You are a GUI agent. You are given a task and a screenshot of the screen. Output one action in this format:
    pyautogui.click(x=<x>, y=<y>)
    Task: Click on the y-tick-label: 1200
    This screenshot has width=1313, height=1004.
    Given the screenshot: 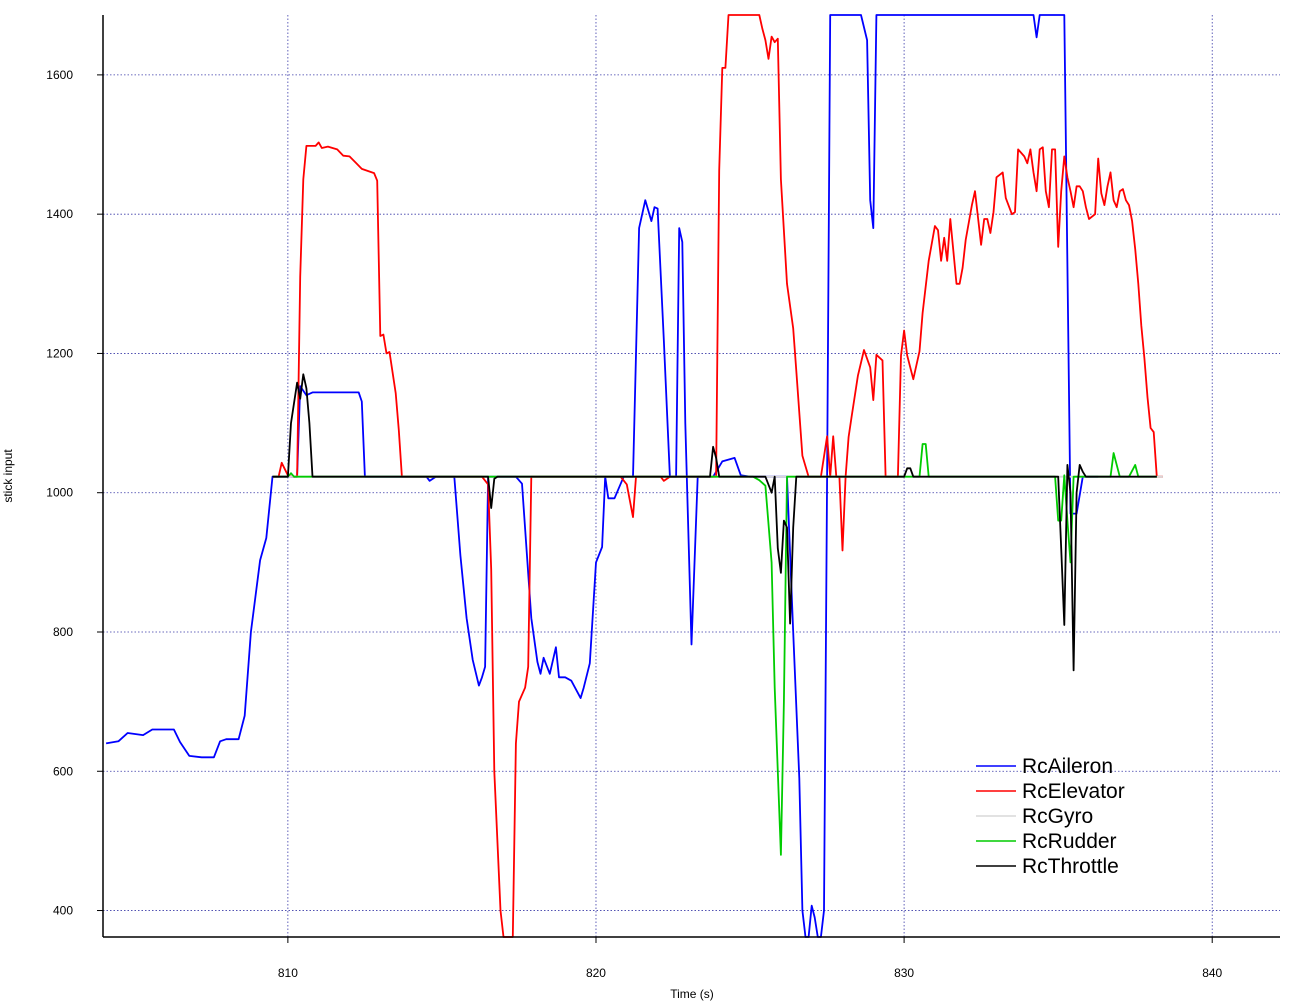 What is the action you would take?
    pyautogui.click(x=59, y=353)
    